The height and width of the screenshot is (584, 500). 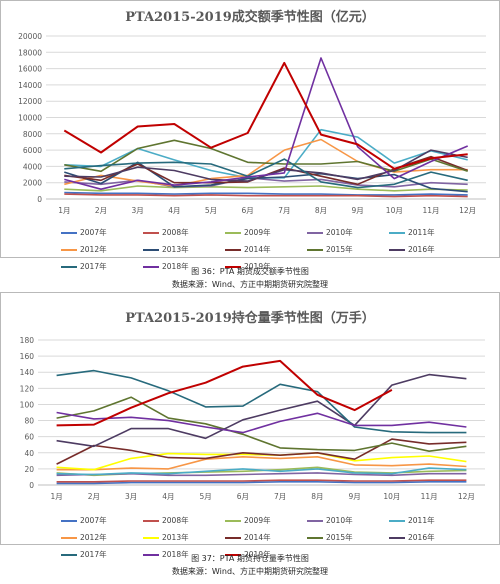 I want to click on y-tick-label: 20000, so click(x=30, y=36).